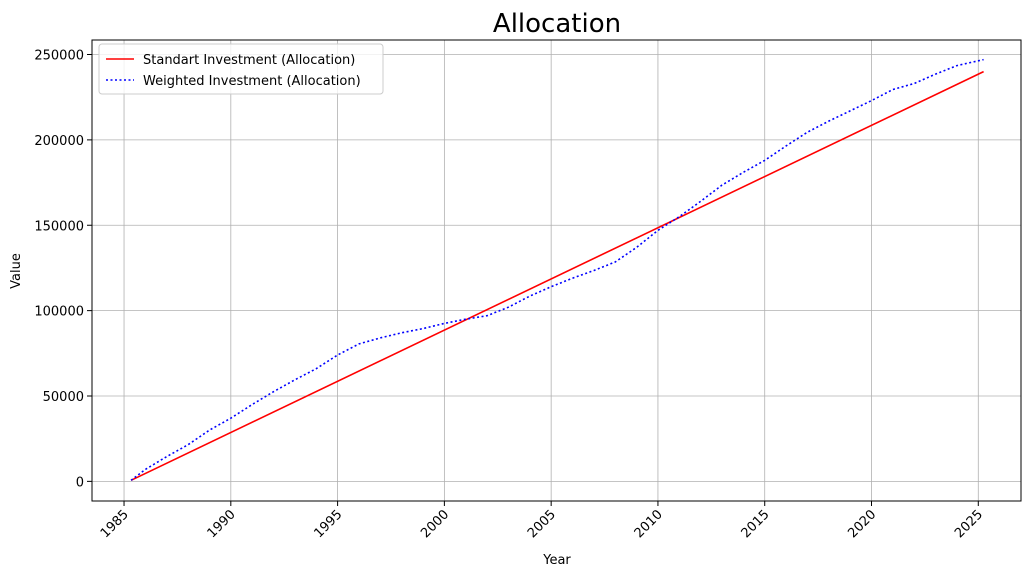 This screenshot has height=576, width=1031. Describe the element at coordinates (252, 81) in the screenshot. I see `legend-label-weighted: Weighted Investment (Allocation)` at that location.